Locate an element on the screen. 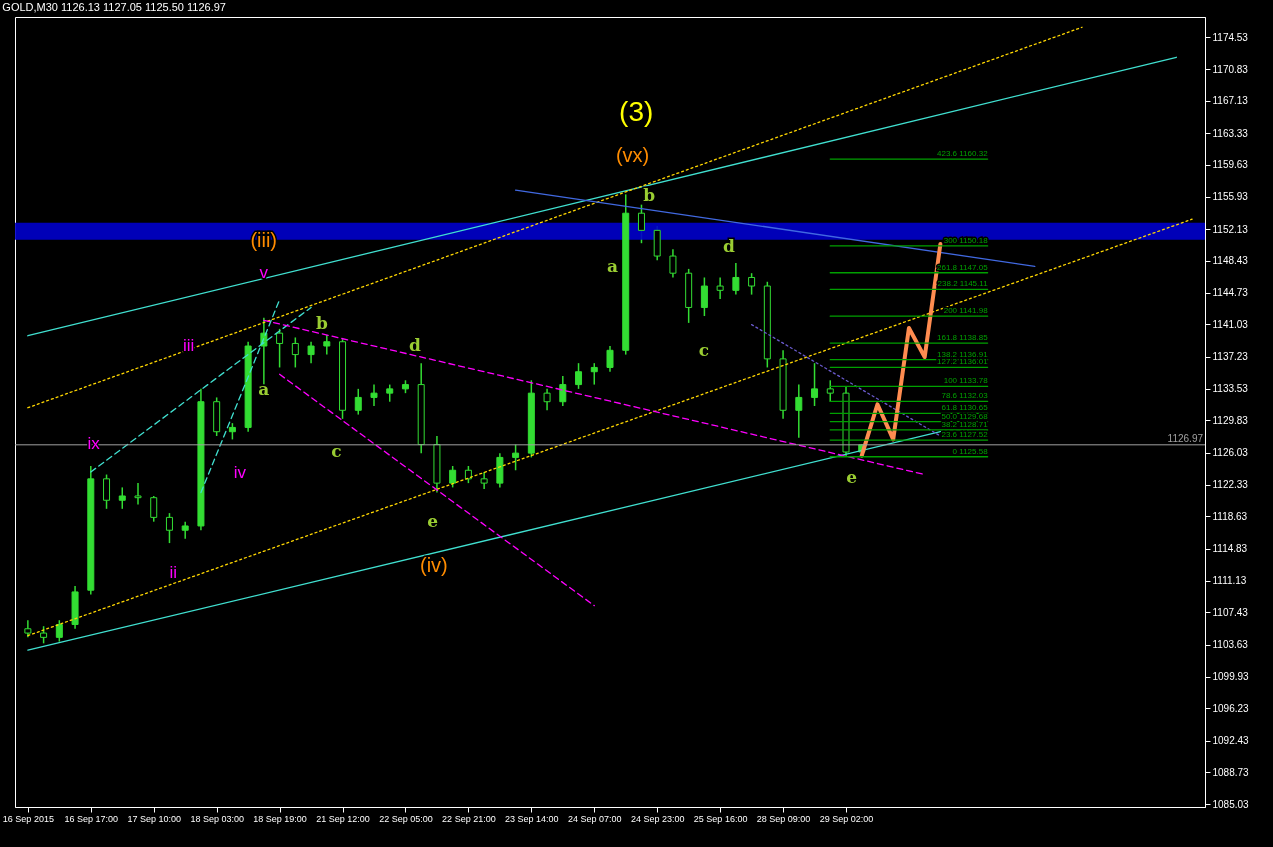  series-label: 161.8 1138.85 is located at coordinates (963, 338).